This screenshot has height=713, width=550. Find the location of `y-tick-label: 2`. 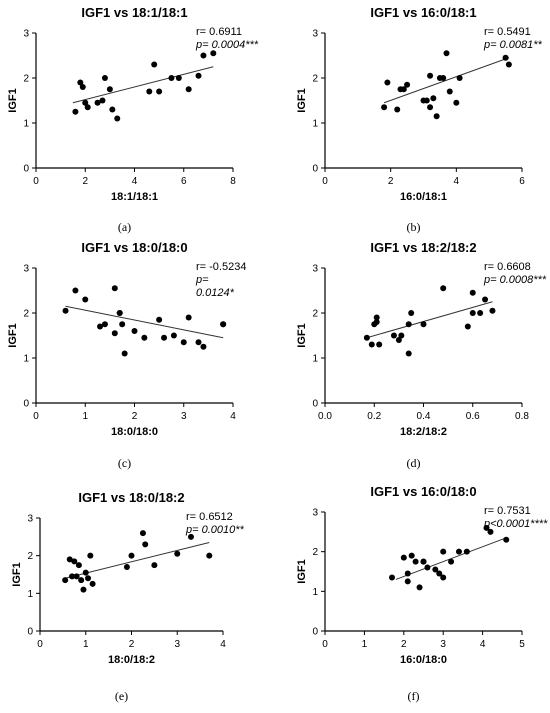

y-tick-label: 2 is located at coordinates (315, 552).